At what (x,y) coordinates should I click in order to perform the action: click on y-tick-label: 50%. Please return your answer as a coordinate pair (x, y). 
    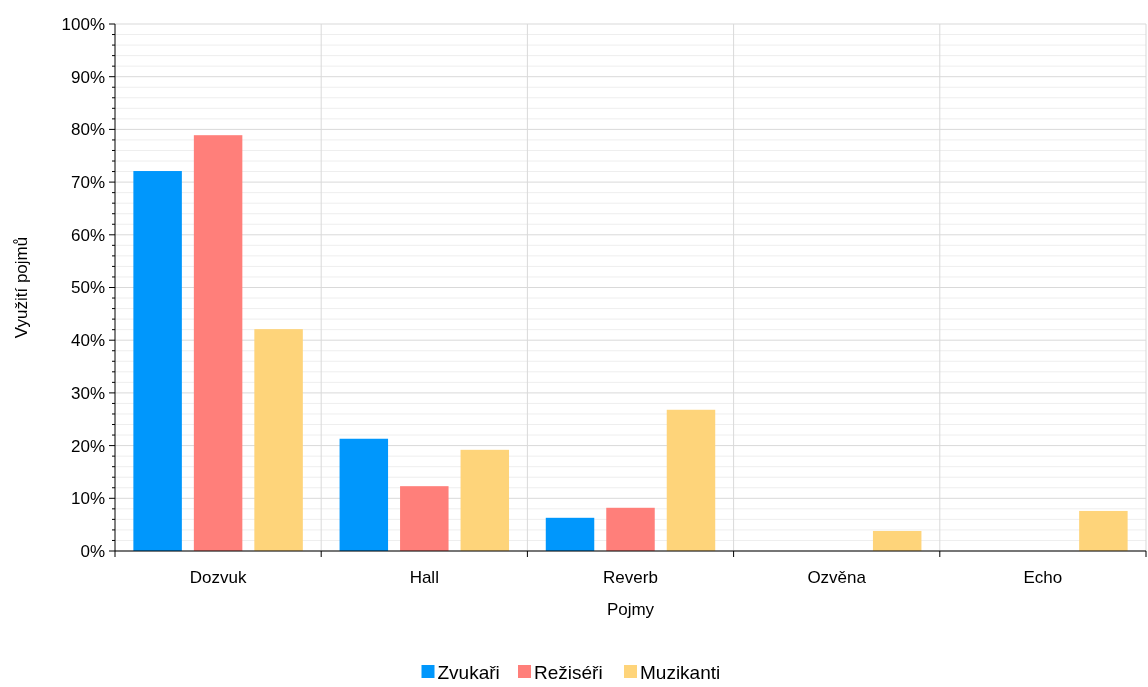
    Looking at the image, I should click on (87, 288).